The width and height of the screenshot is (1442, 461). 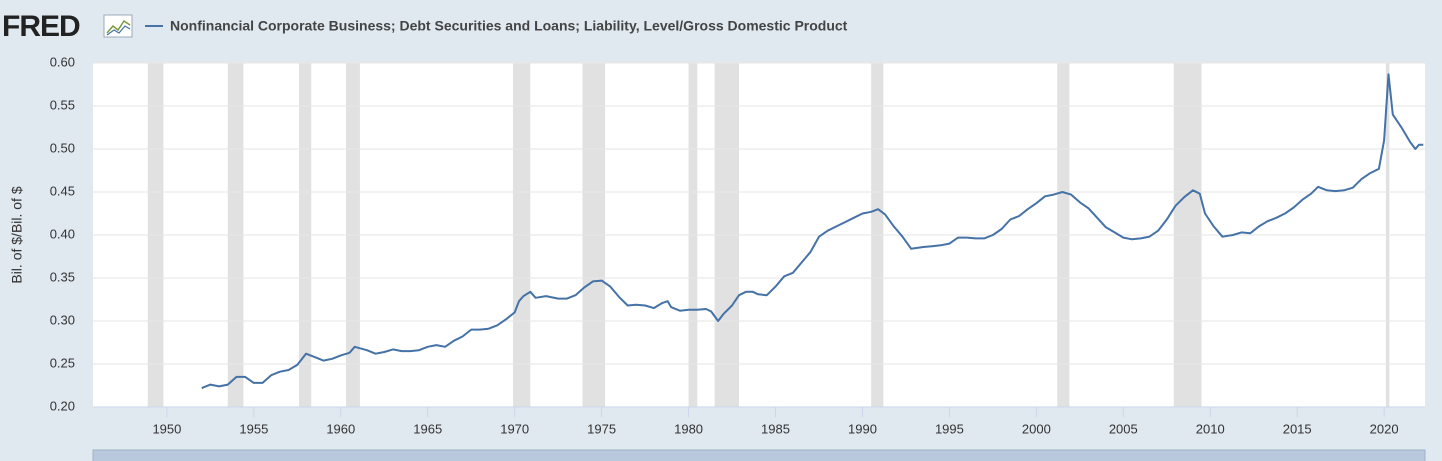 What do you see at coordinates (62, 190) in the screenshot?
I see `y-tick-label: 0.45` at bounding box center [62, 190].